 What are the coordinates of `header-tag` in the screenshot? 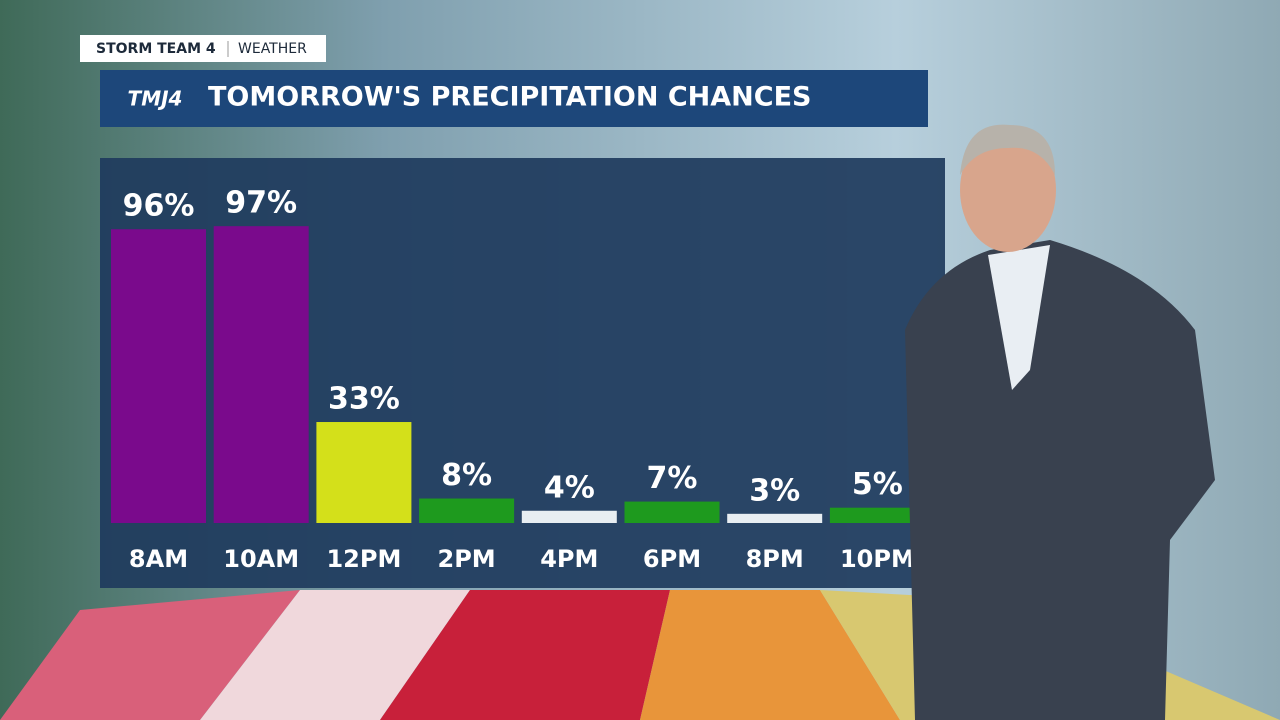 It's located at (203, 48).